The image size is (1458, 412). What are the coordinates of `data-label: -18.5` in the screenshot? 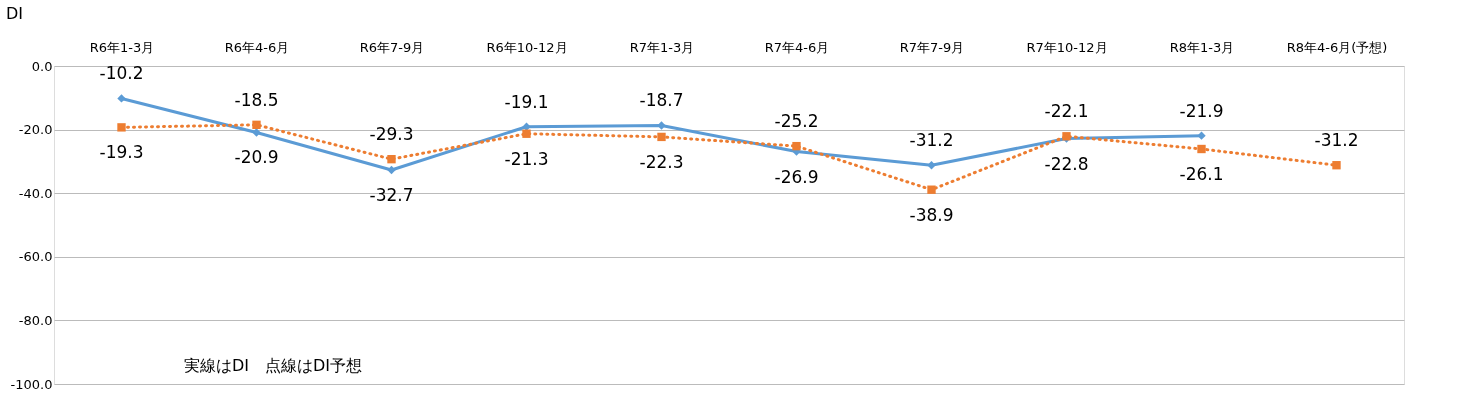 It's located at (256, 99).